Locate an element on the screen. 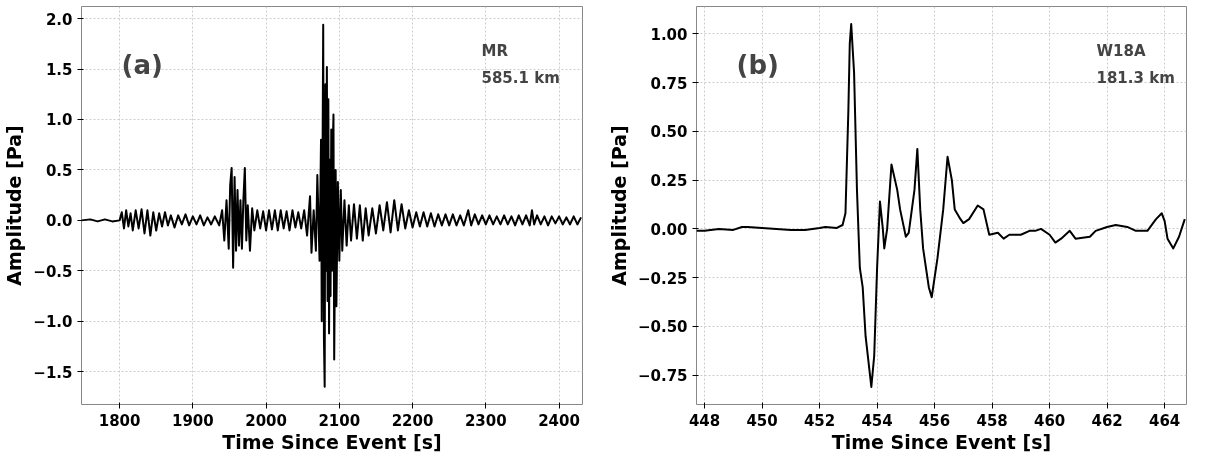 This screenshot has height=461, width=1206. x-tick-label: 458 is located at coordinates (992, 420).